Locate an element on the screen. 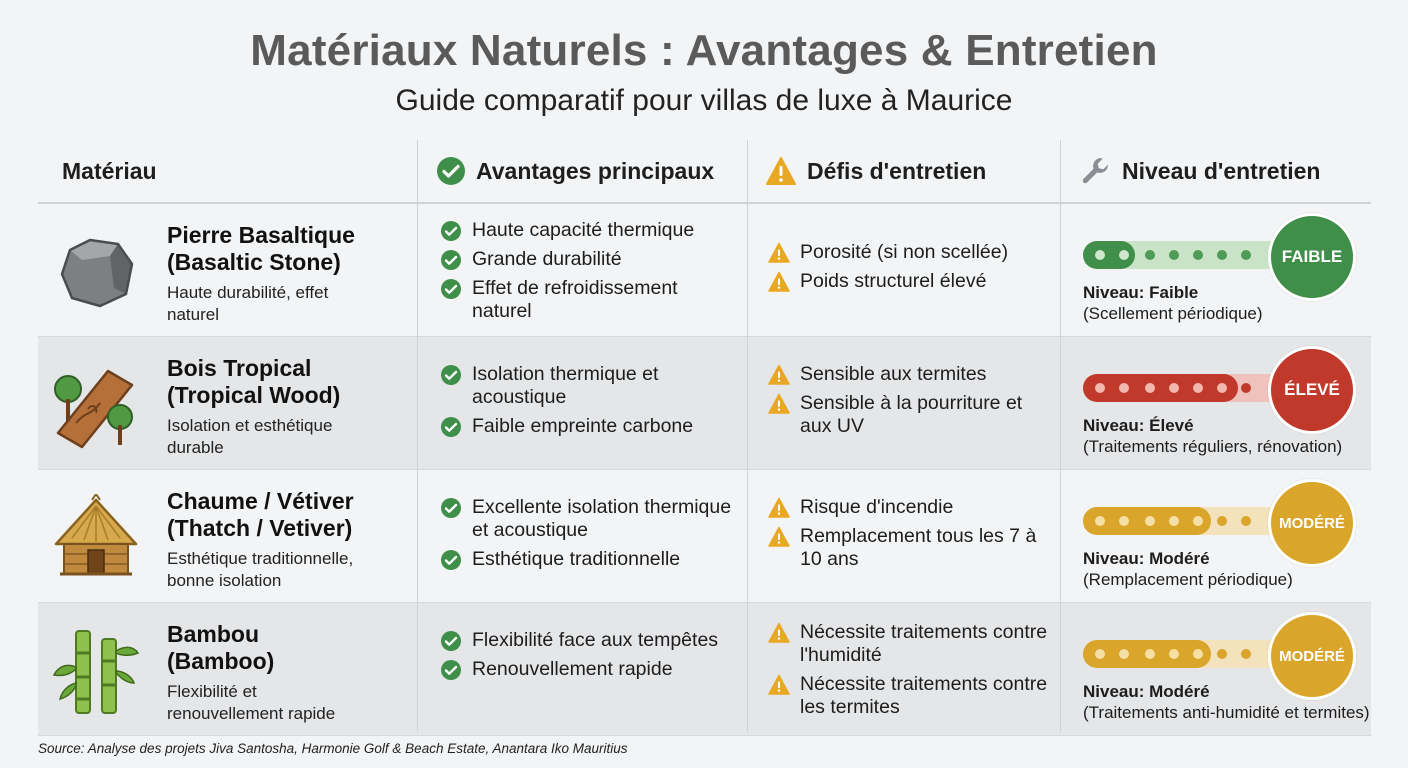 This screenshot has width=1408, height=768. level-bar-fill is located at coordinates (1160, 388).